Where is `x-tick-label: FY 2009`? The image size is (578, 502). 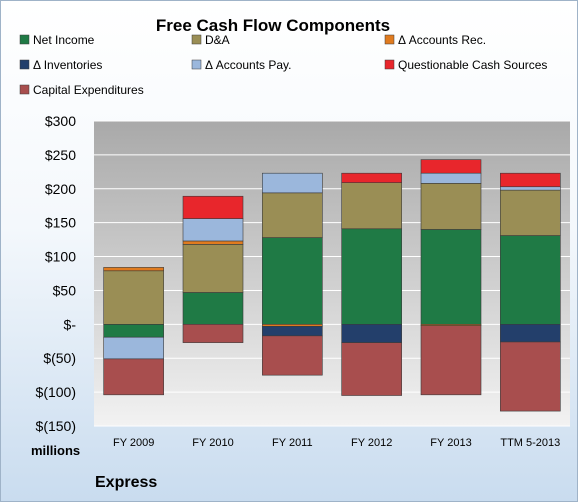 x-tick-label: FY 2009 is located at coordinates (133, 443).